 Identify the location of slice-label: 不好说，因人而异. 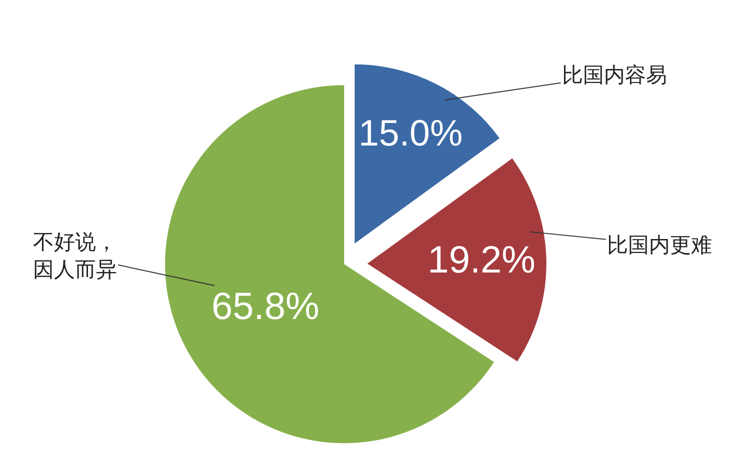
(75, 256).